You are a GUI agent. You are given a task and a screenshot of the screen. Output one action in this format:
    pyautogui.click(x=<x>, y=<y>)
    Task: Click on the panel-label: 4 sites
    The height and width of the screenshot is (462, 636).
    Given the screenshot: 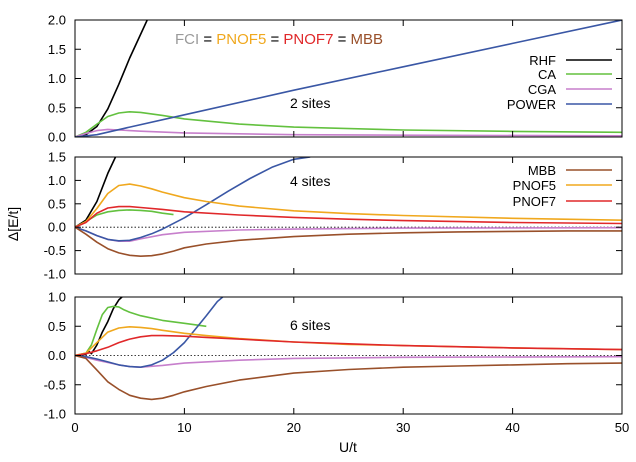 What is the action you would take?
    pyautogui.click(x=310, y=181)
    